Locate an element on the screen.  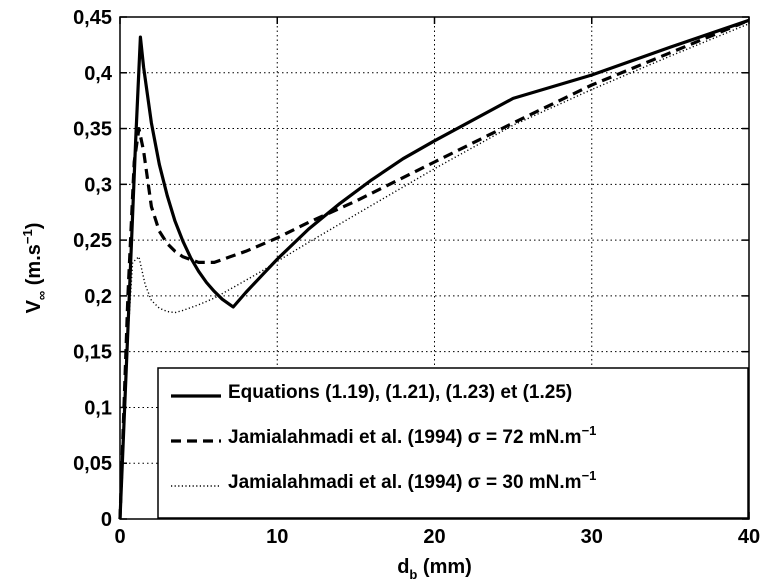
legend-entry-jamialahmadi-30: Jamialahmadi et al. (1994) σ = 30 mN.m−1 is located at coordinates (412, 480).